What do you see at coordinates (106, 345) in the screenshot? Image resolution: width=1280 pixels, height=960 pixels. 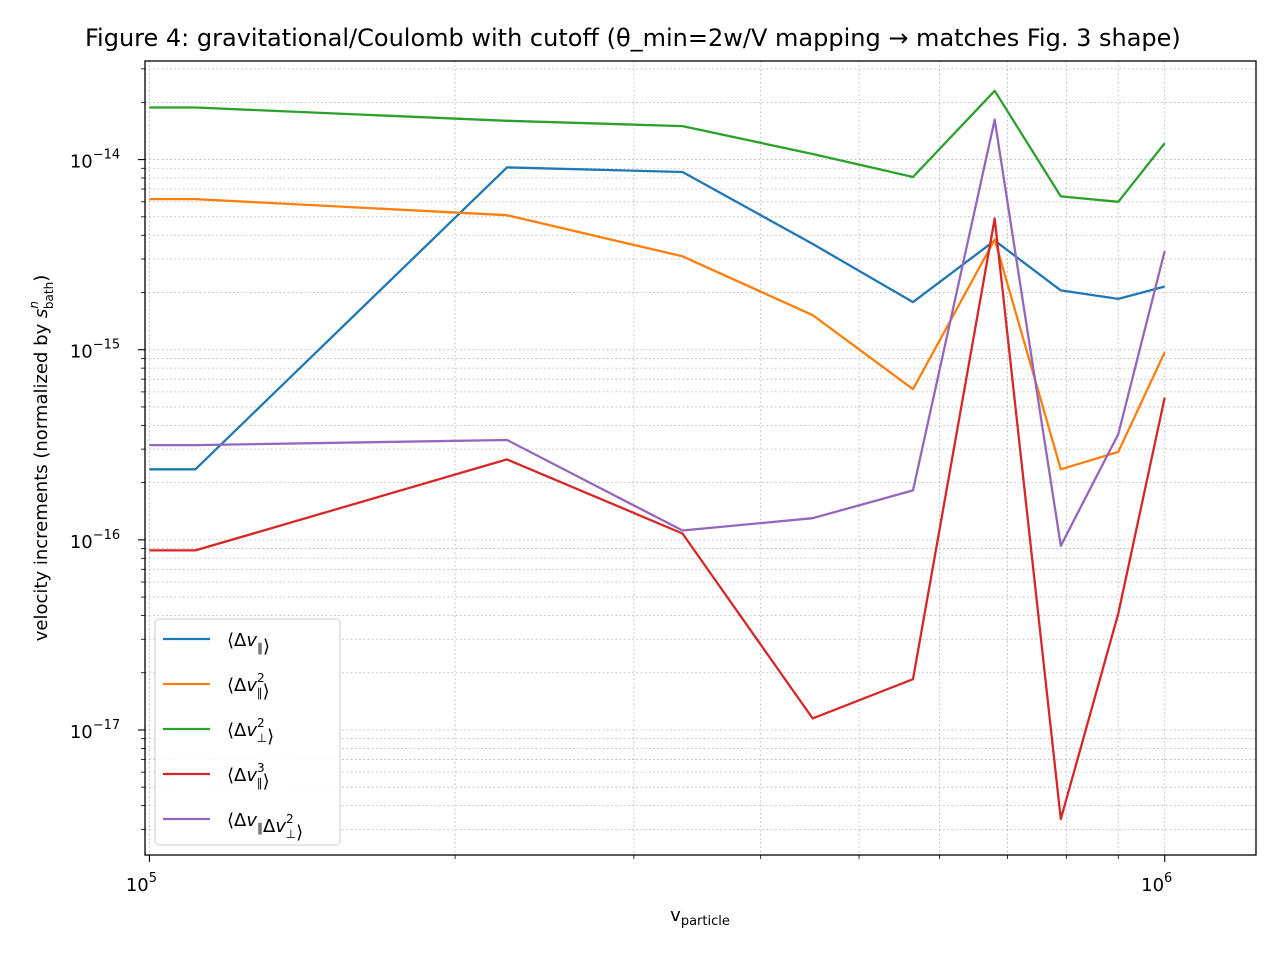 I see `y-tick-label-exp: −15` at bounding box center [106, 345].